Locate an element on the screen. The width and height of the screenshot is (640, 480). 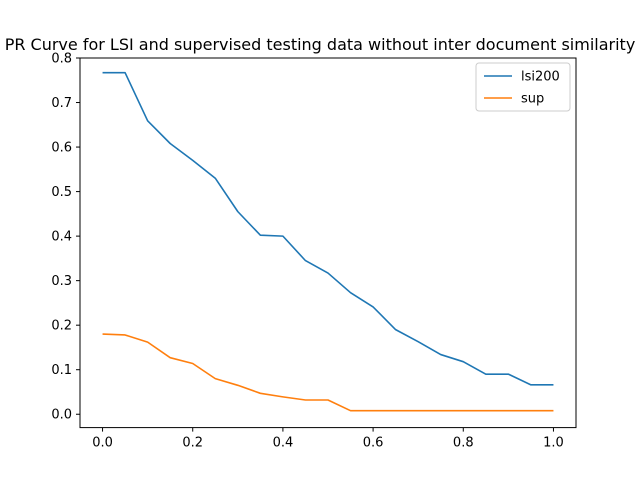
y-tick-label: 0.7 is located at coordinates (61, 103).